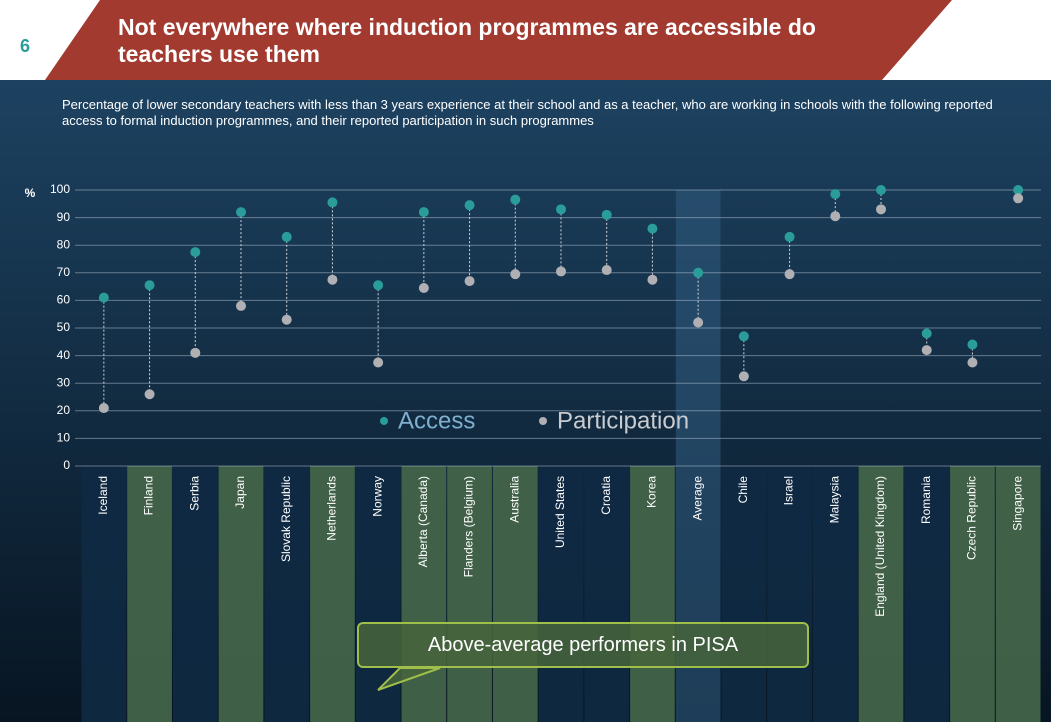  Describe the element at coordinates (514, 499) in the screenshot. I see `x-tick-label: Australia` at that location.